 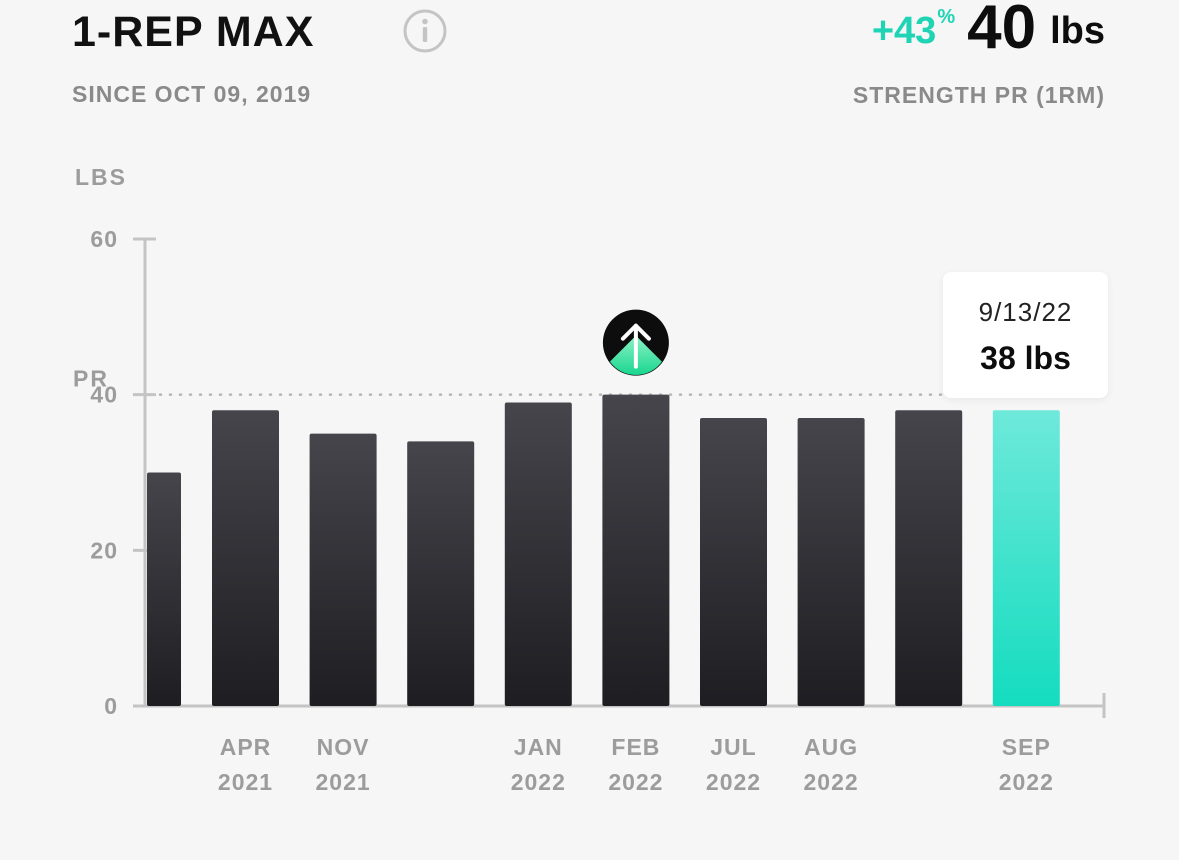 I want to click on x-tick-month: FEB, so click(x=635, y=747).